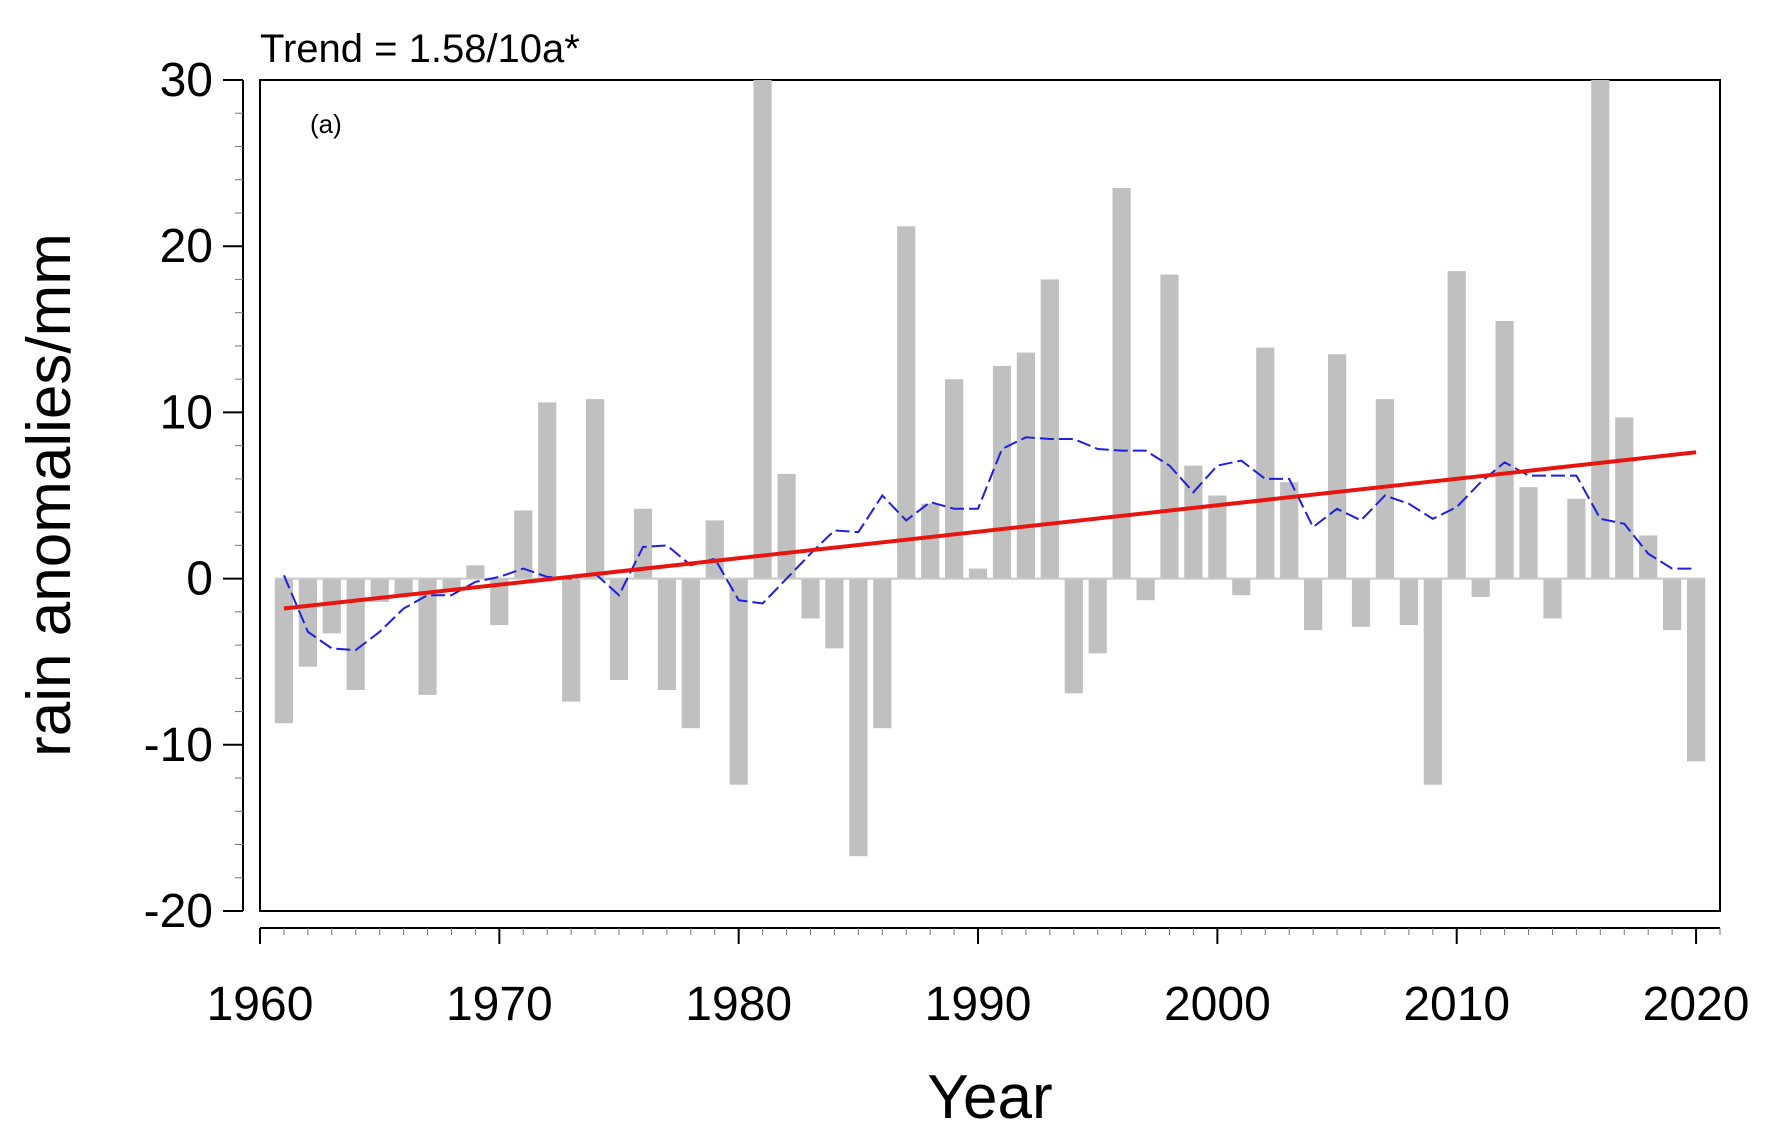  I want to click on bar-2008, so click(1408, 602).